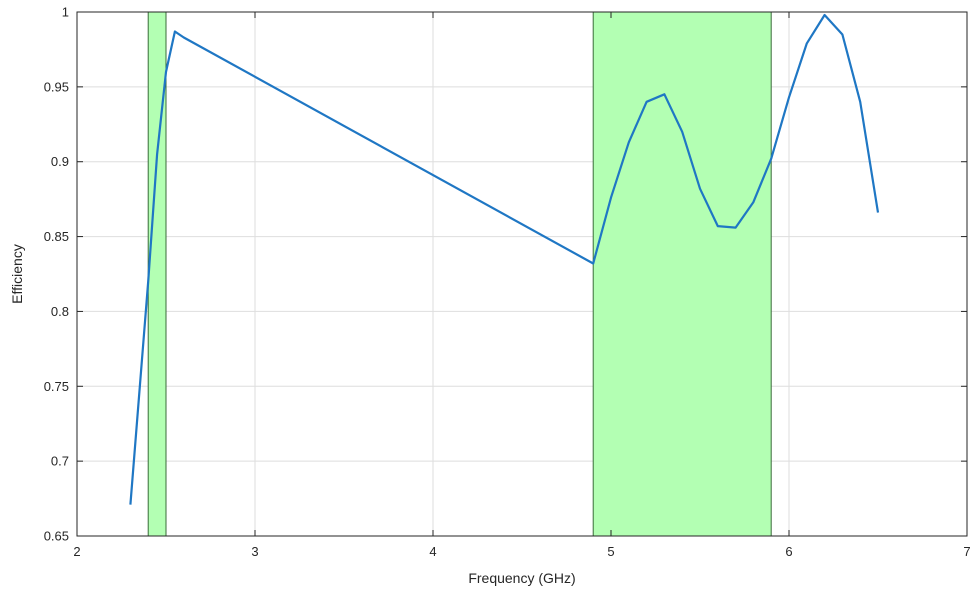  Describe the element at coordinates (56, 236) in the screenshot. I see `y-tick-label: 0.85` at that location.